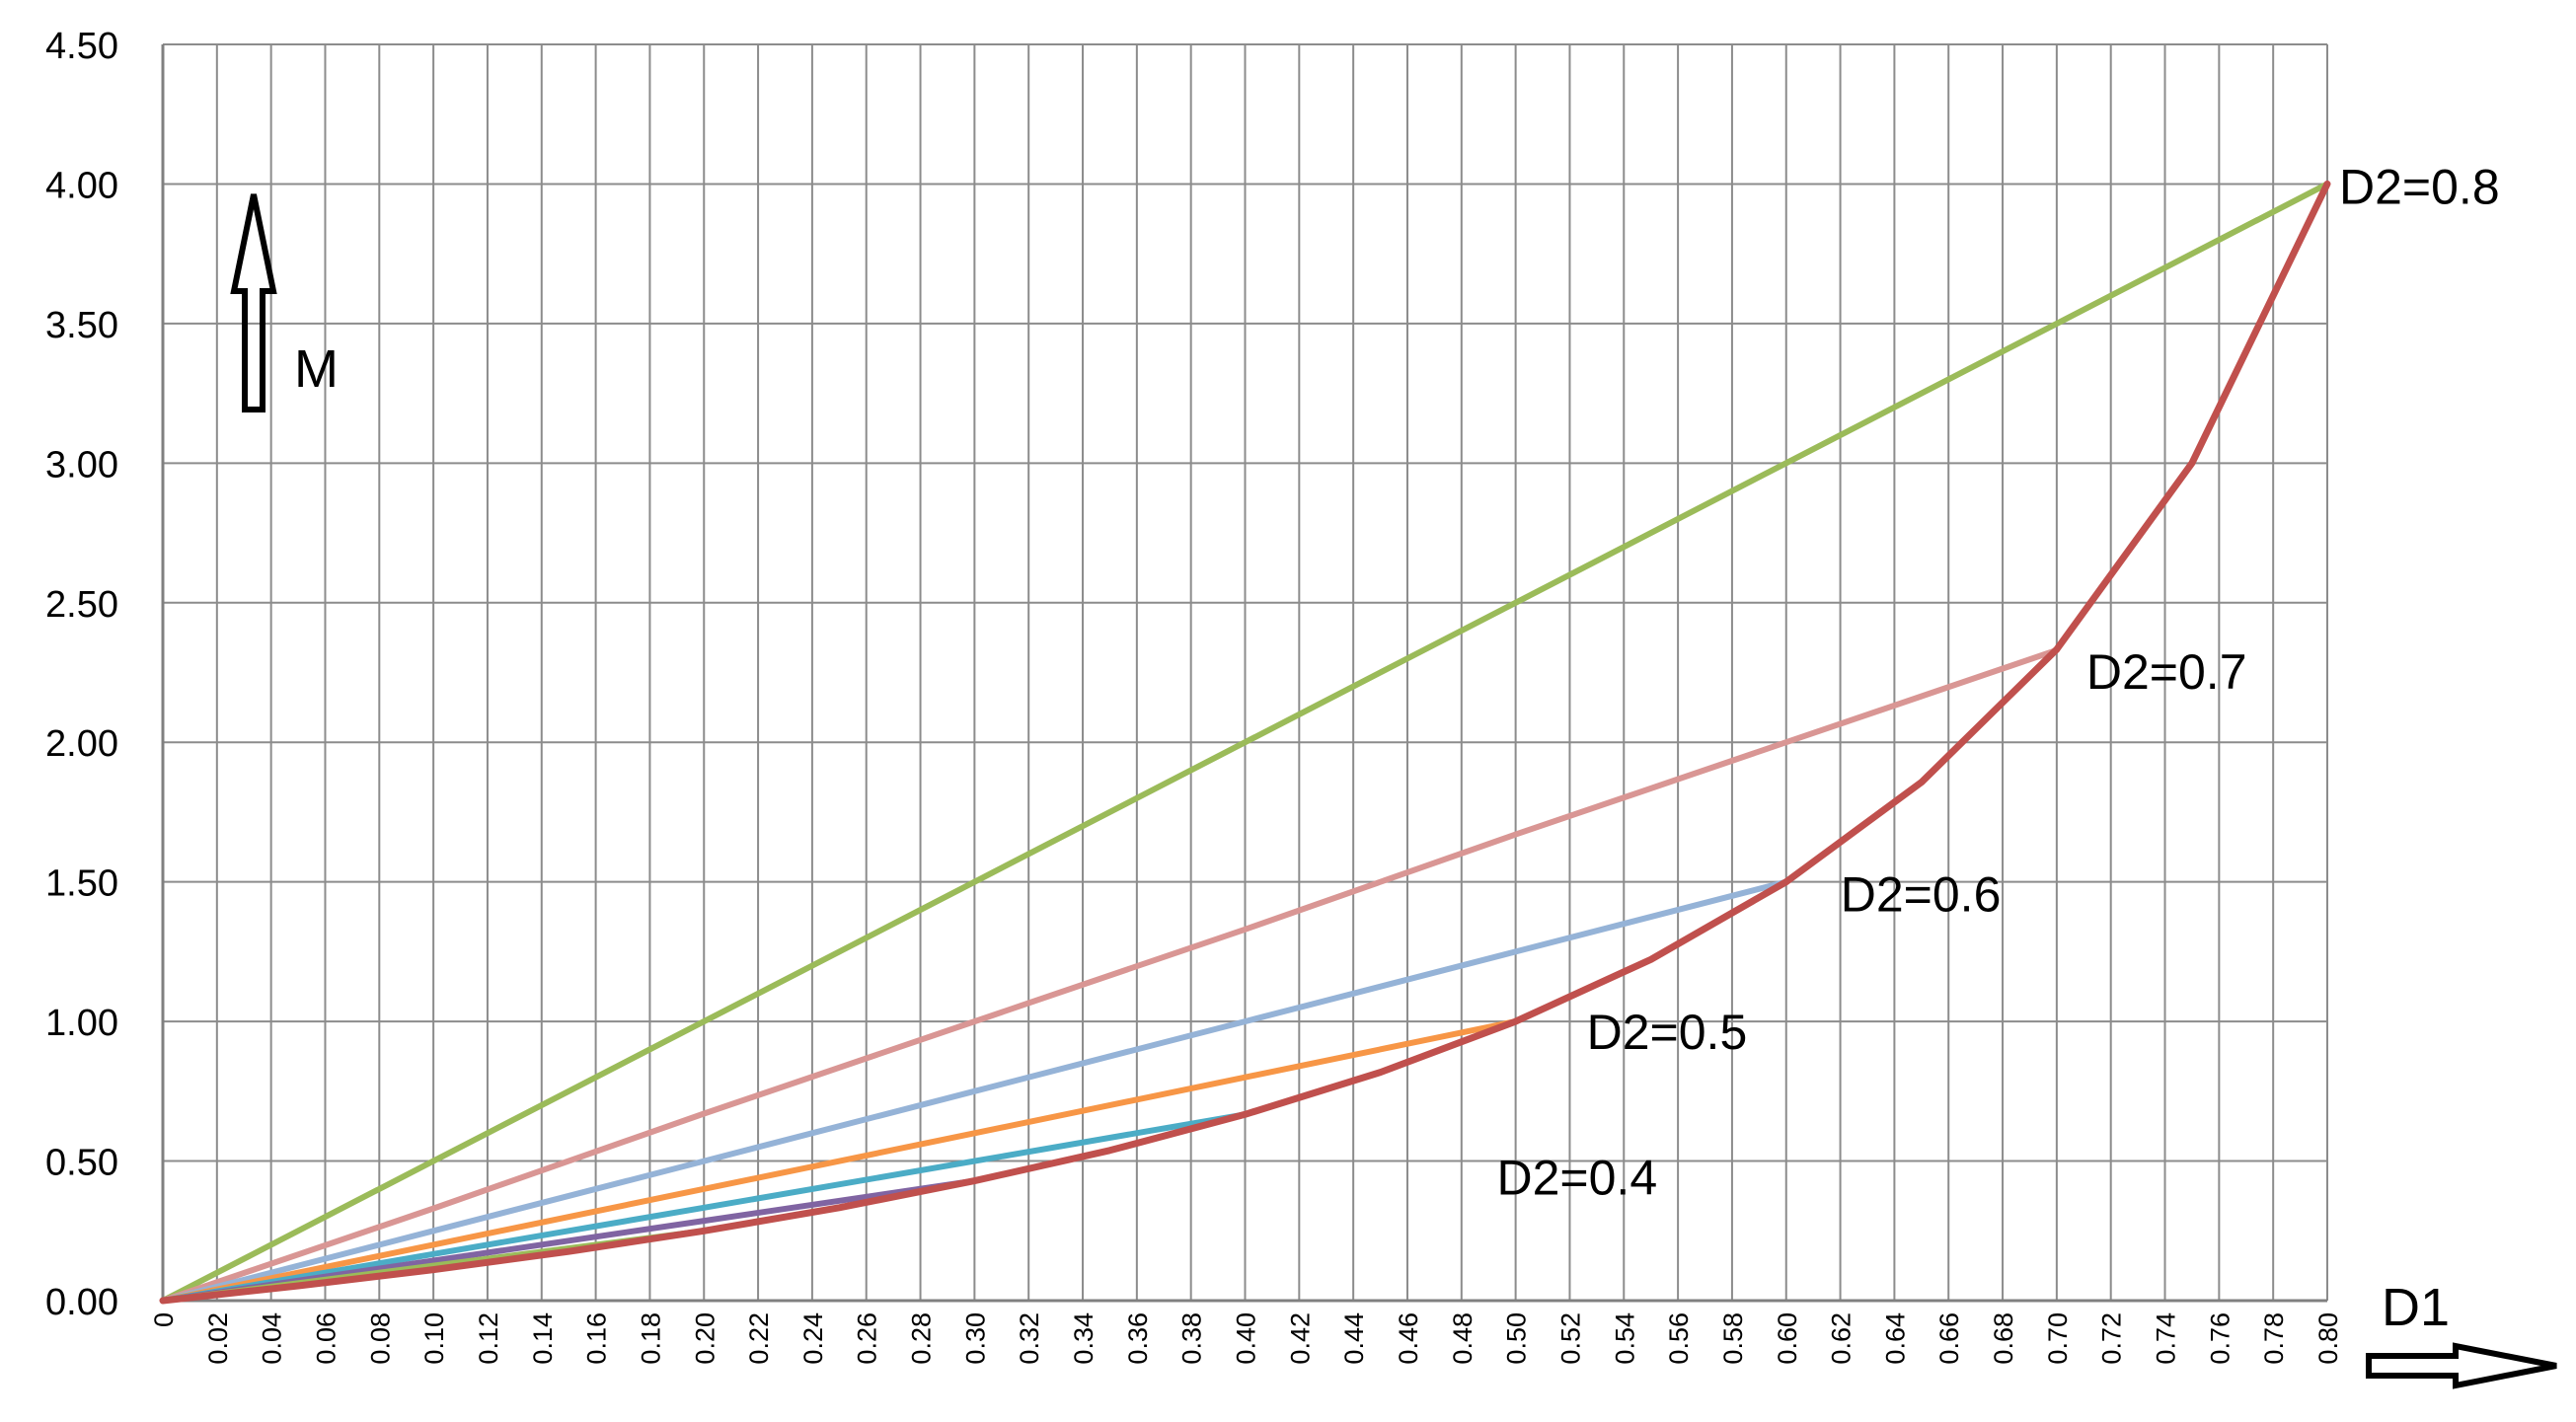 Image resolution: width=2576 pixels, height=1422 pixels. Describe the element at coordinates (2461, 1365) in the screenshot. I see `right-arrow-icon` at that location.